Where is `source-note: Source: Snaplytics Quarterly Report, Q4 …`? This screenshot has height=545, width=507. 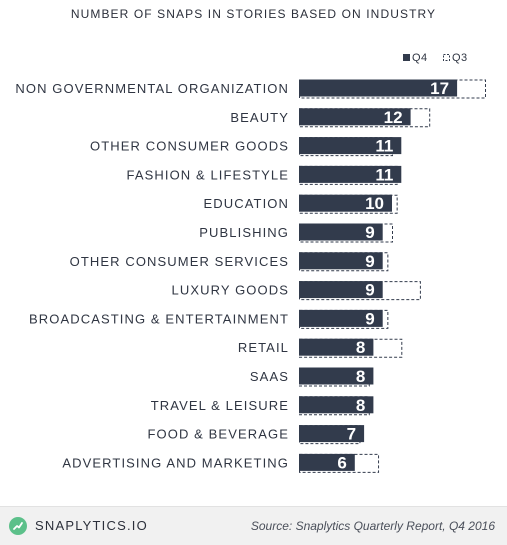
source-note: Source: Snaplytics Quarterly Report, Q4 … is located at coordinates (372, 526).